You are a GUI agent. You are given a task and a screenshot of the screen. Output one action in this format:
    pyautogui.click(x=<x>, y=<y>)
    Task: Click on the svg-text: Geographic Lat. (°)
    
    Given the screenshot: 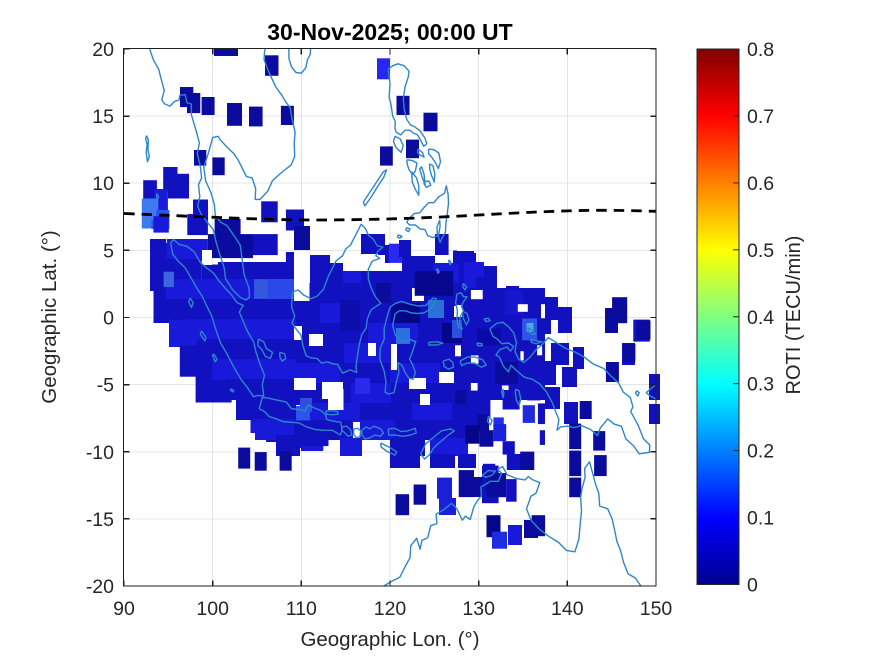 What is the action you would take?
    pyautogui.click(x=49, y=316)
    